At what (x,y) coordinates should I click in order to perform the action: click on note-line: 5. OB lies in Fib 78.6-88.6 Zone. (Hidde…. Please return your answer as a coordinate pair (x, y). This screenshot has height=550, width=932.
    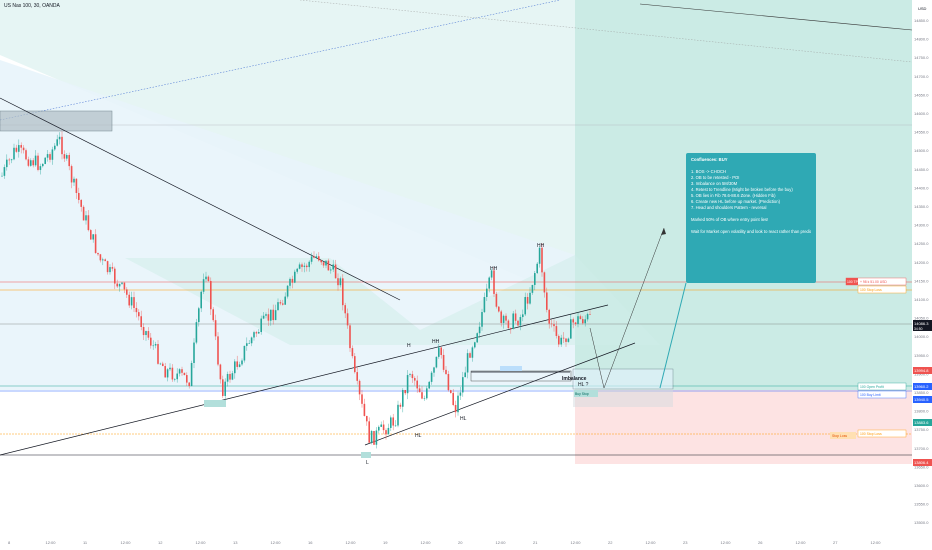
    Looking at the image, I should click on (733, 195).